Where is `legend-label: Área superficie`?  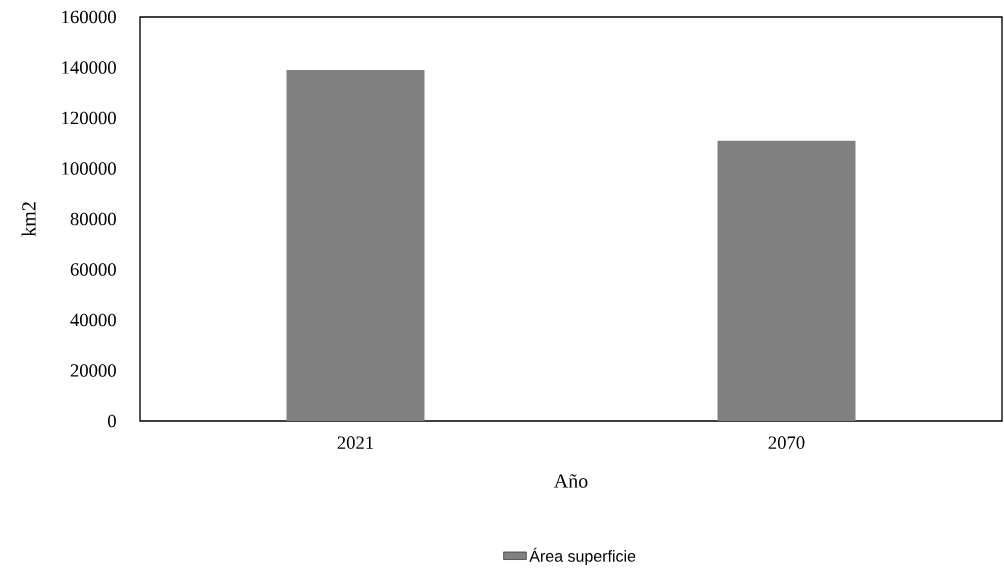 legend-label: Área superficie is located at coordinates (582, 556).